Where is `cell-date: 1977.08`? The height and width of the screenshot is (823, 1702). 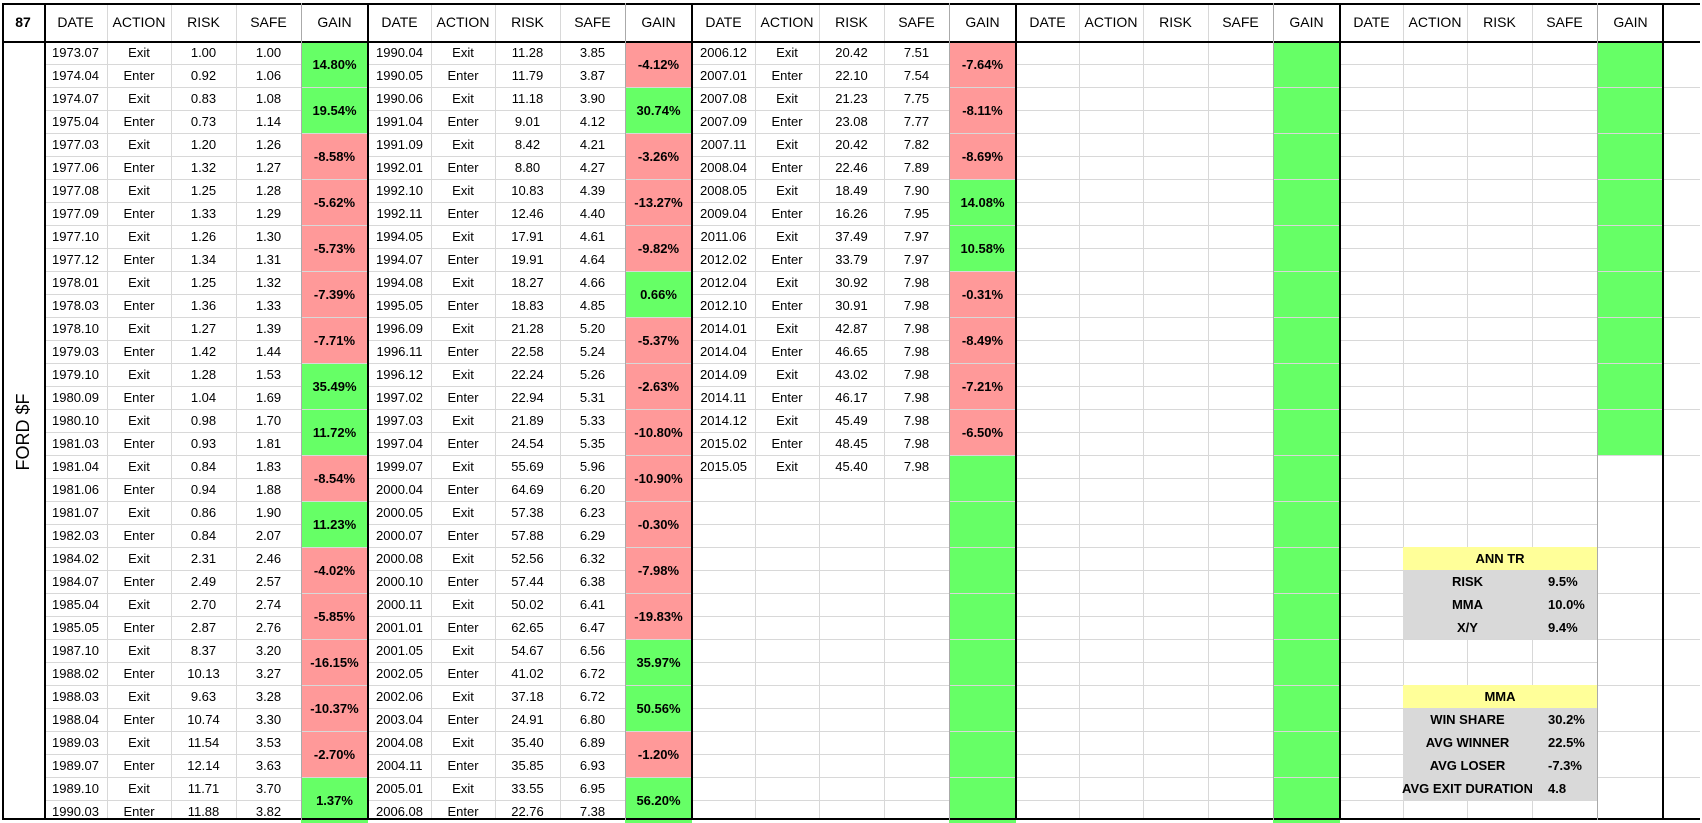
cell-date: 1977.08 is located at coordinates (75, 190).